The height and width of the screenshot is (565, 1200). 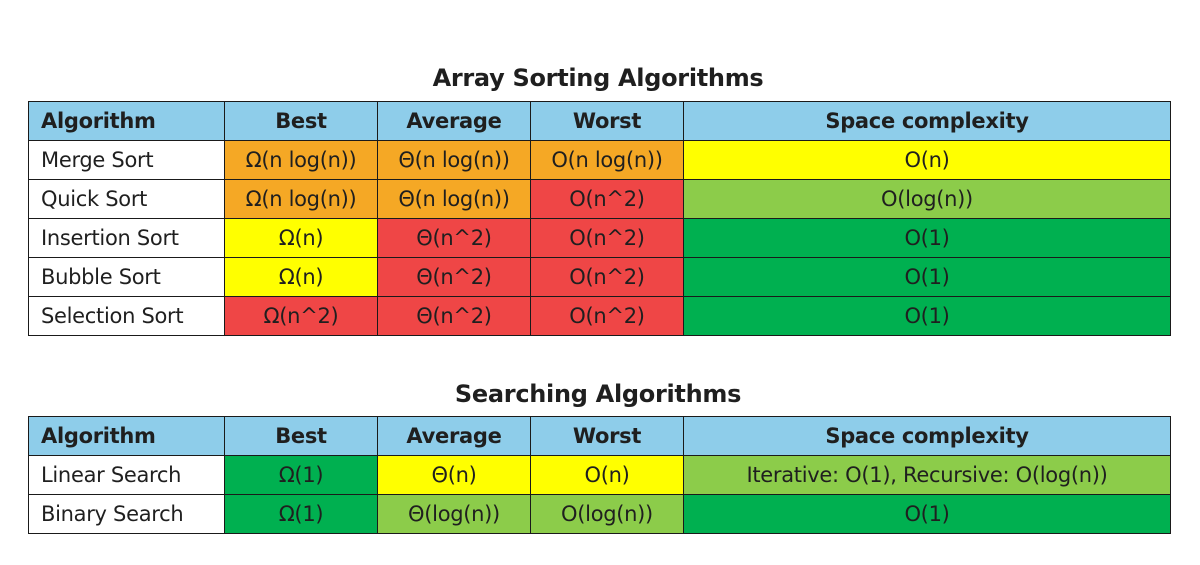 What do you see at coordinates (126, 277) in the screenshot?
I see `algorithm-name: Bubble Sort` at bounding box center [126, 277].